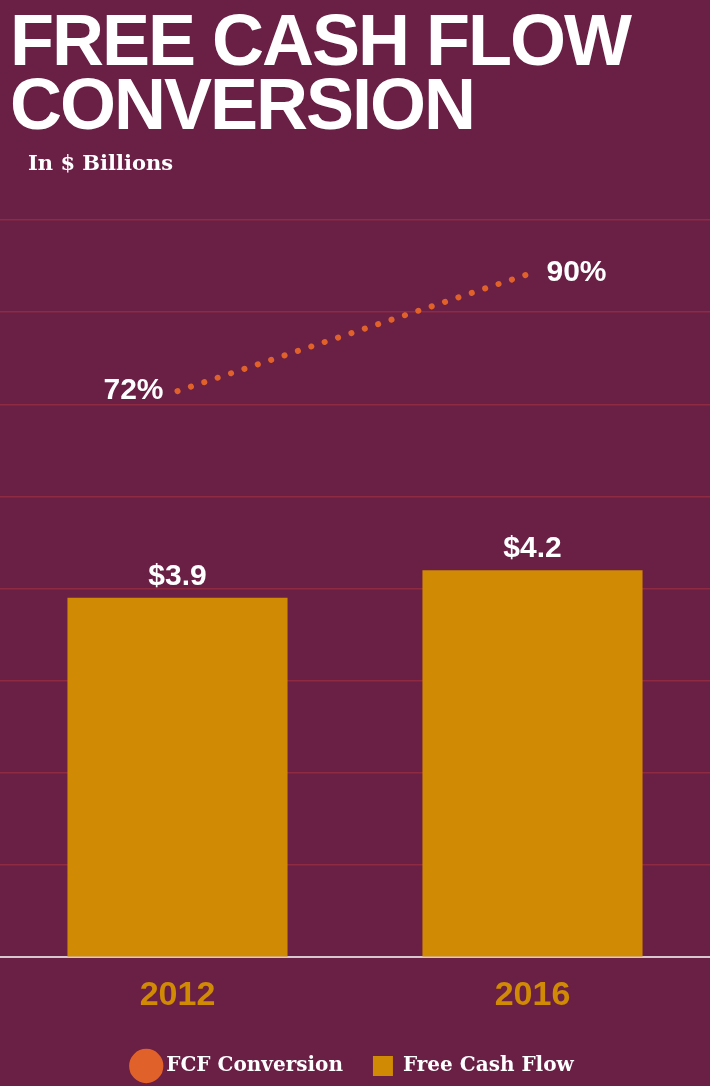 The width and height of the screenshot is (710, 1086). I want to click on data-label: $4.2, so click(532, 547).